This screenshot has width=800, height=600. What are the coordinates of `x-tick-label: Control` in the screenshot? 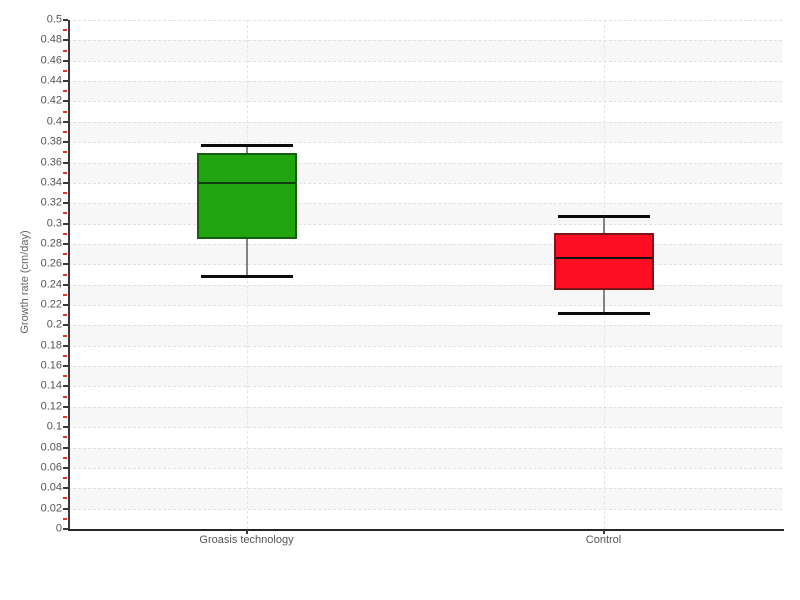 It's located at (603, 540).